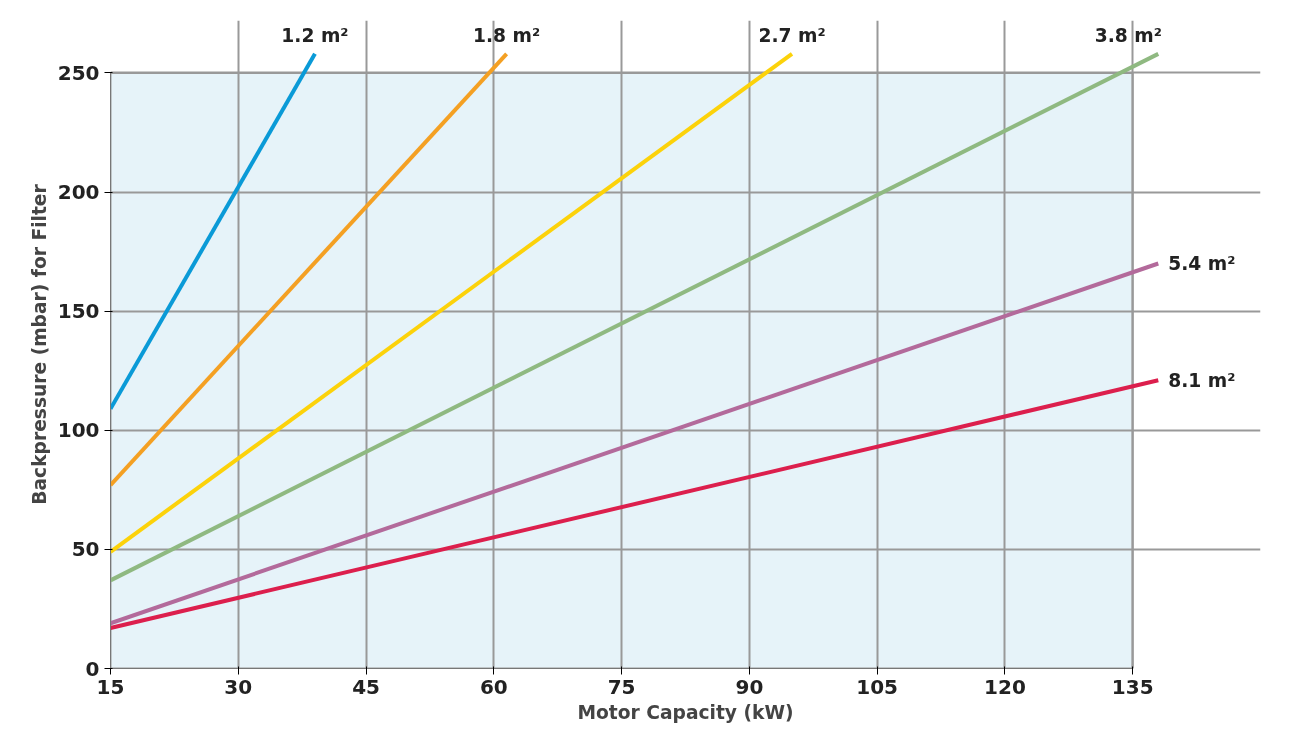 This screenshot has width=1308, height=740. I want to click on x-tick-label: 75, so click(621, 686).